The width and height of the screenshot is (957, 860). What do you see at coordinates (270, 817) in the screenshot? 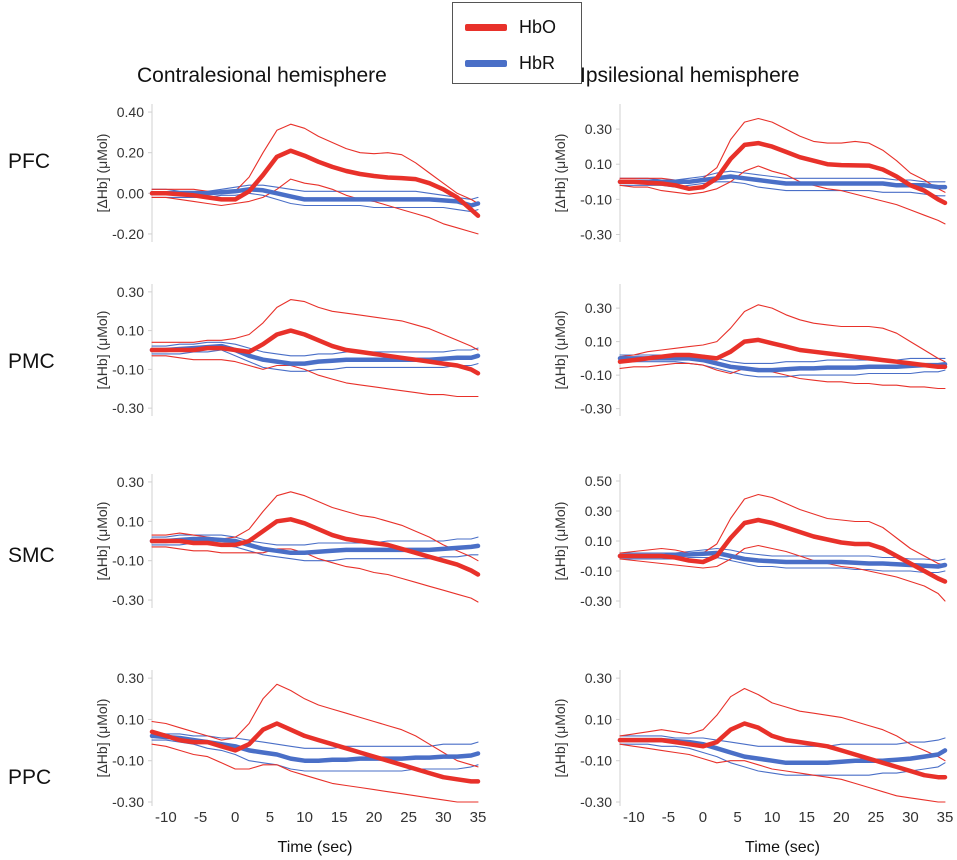
I see `panel-ppc-contra-x-tick-label: 5` at bounding box center [270, 817].